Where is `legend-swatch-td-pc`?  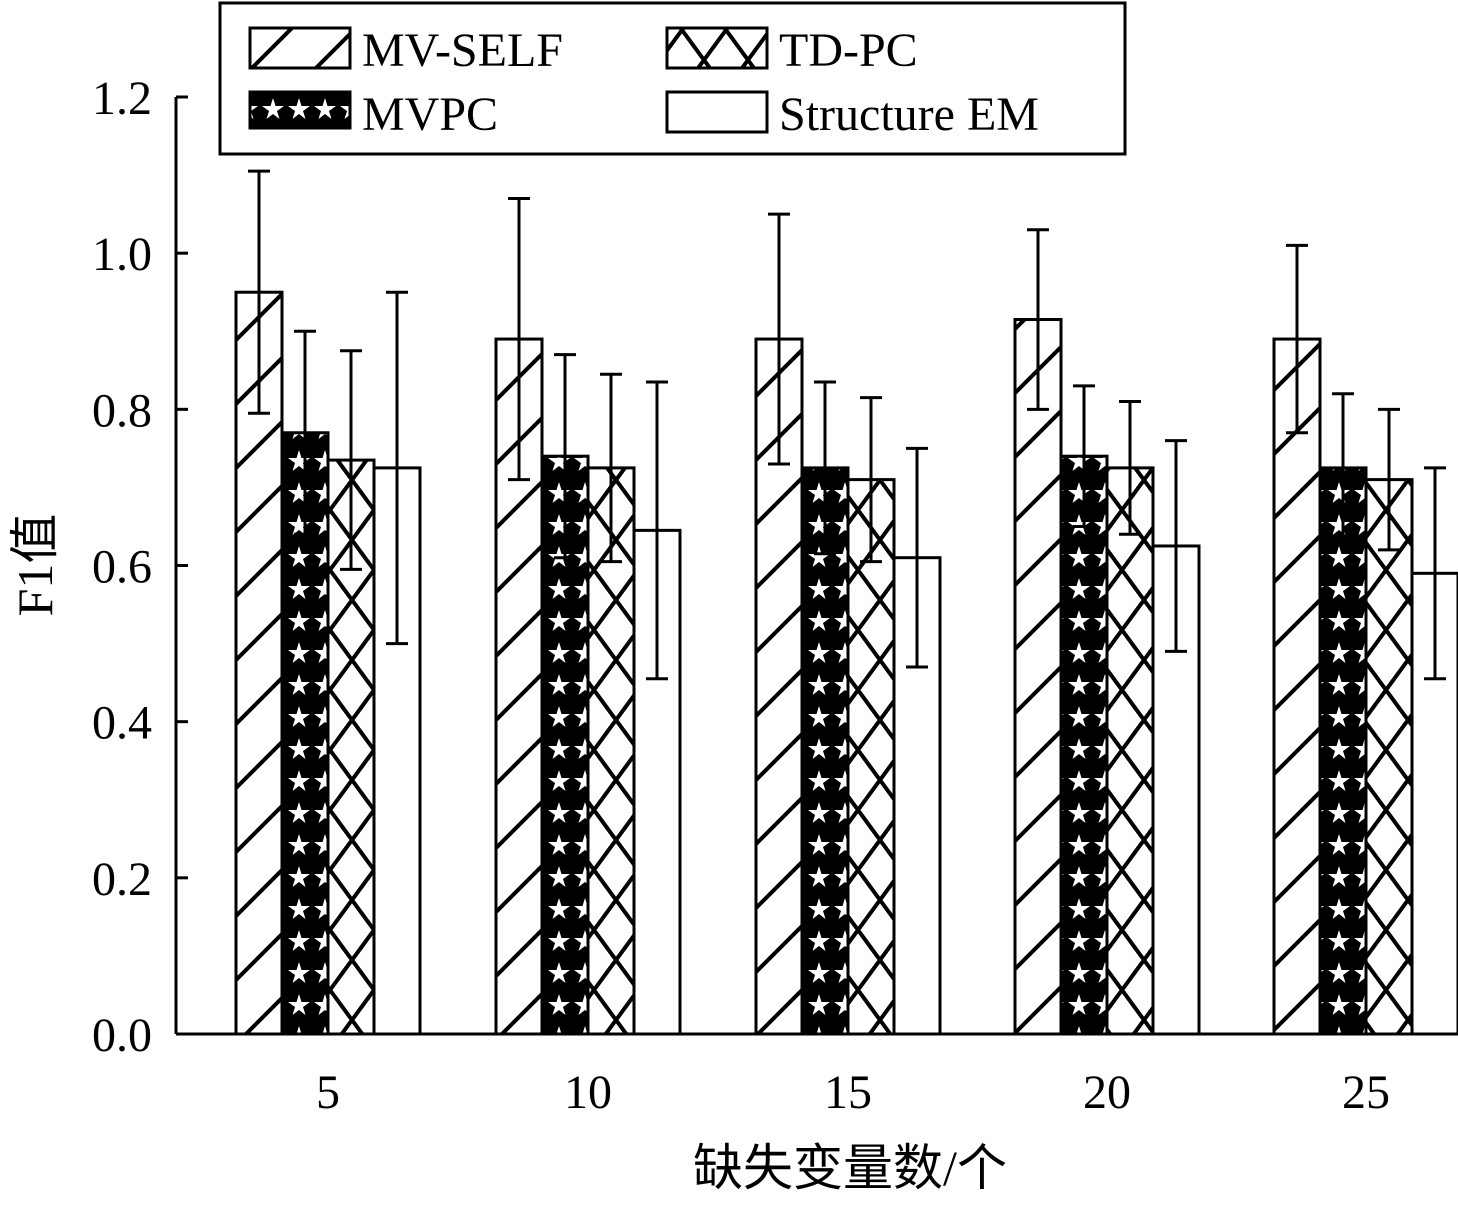
legend-swatch-td-pc is located at coordinates (717, 48).